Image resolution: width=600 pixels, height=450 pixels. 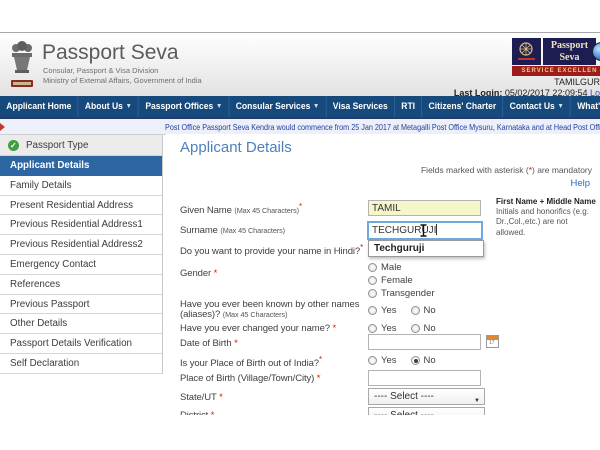 I want to click on radio-aliases-yes, so click(x=372, y=310).